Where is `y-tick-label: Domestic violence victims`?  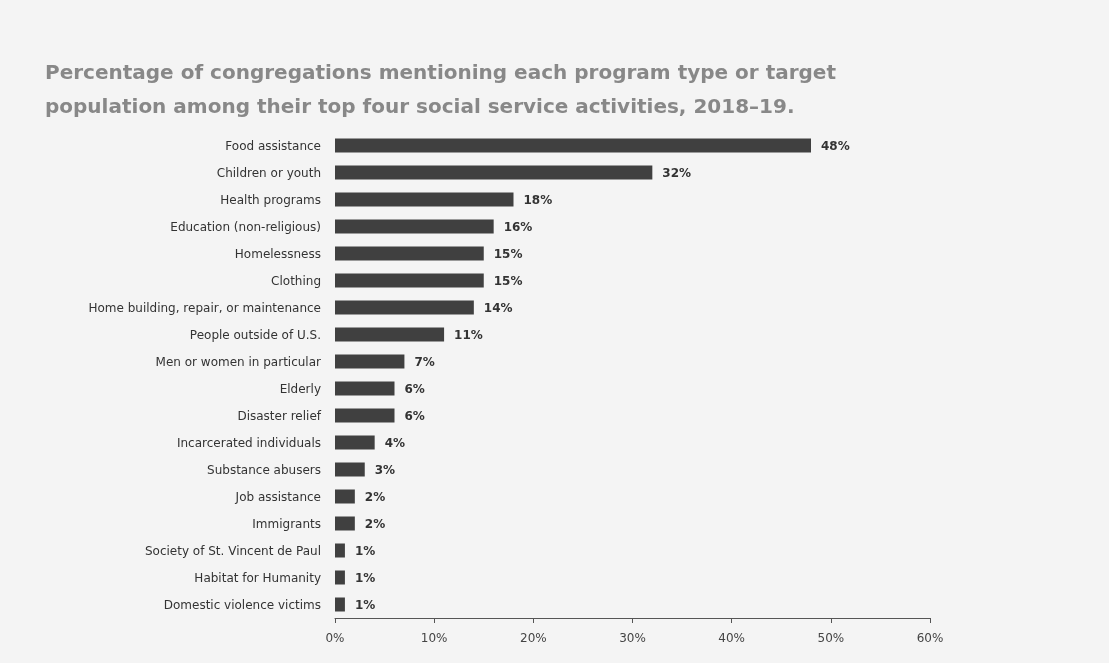
y-tick-label: Domestic violence victims is located at coordinates (242, 604).